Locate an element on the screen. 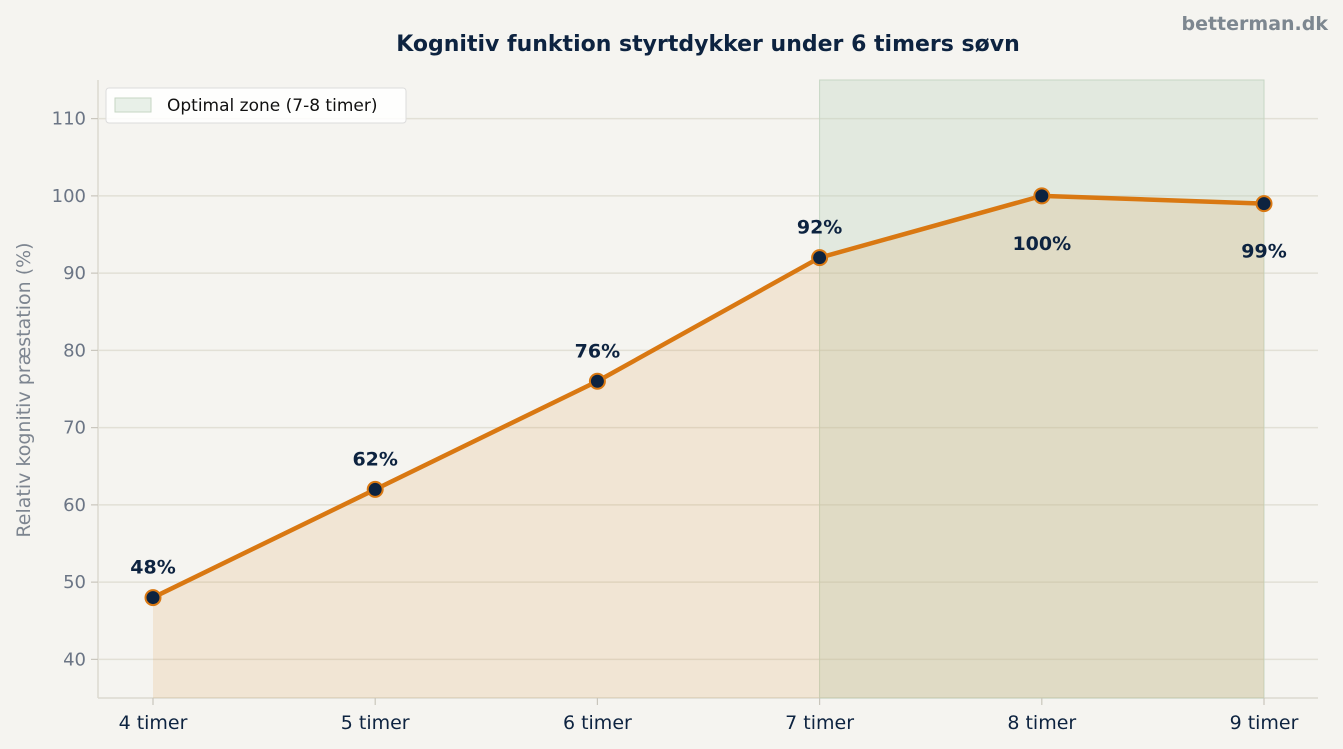 The width and height of the screenshot is (1343, 749). watermark: betterman.dk is located at coordinates (1254, 24).